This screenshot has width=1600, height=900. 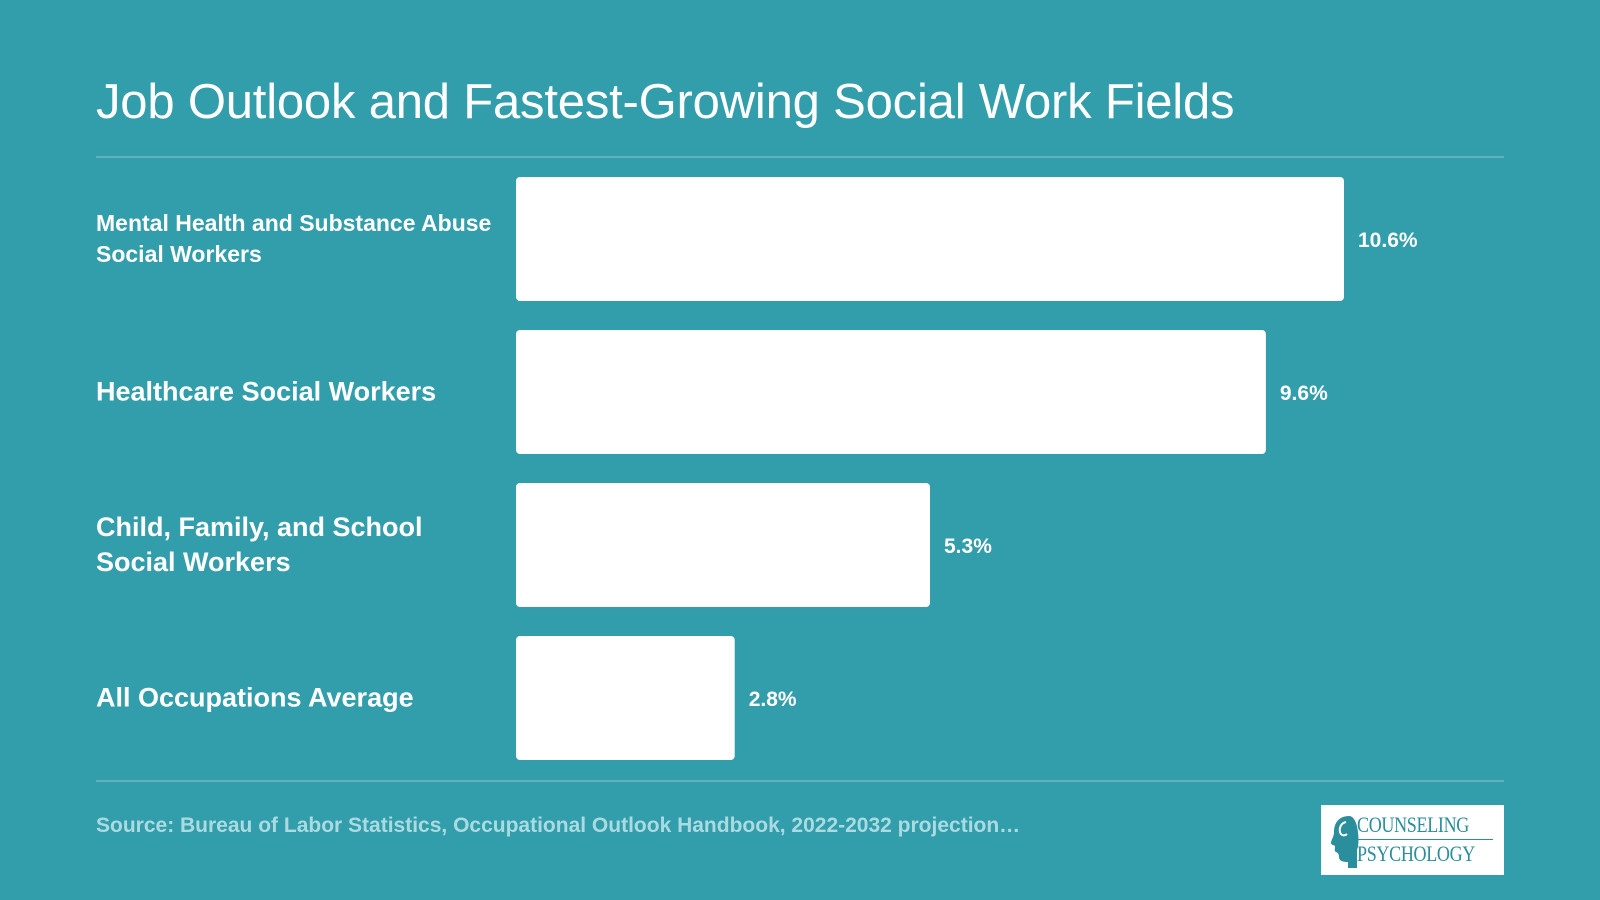 What do you see at coordinates (1416, 853) in the screenshot?
I see `logo-line-2: PSYCHOLOGY` at bounding box center [1416, 853].